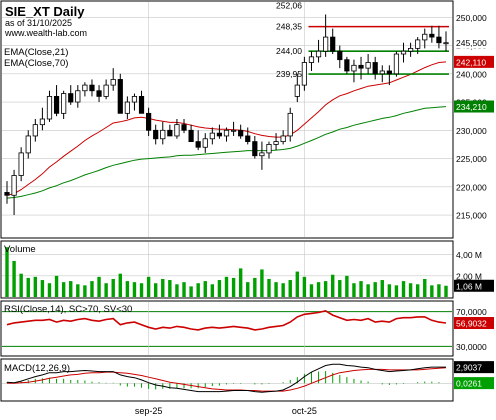 The image size is (496, 420). I want to click on volume-last-tag-bg, so click(474, 285).